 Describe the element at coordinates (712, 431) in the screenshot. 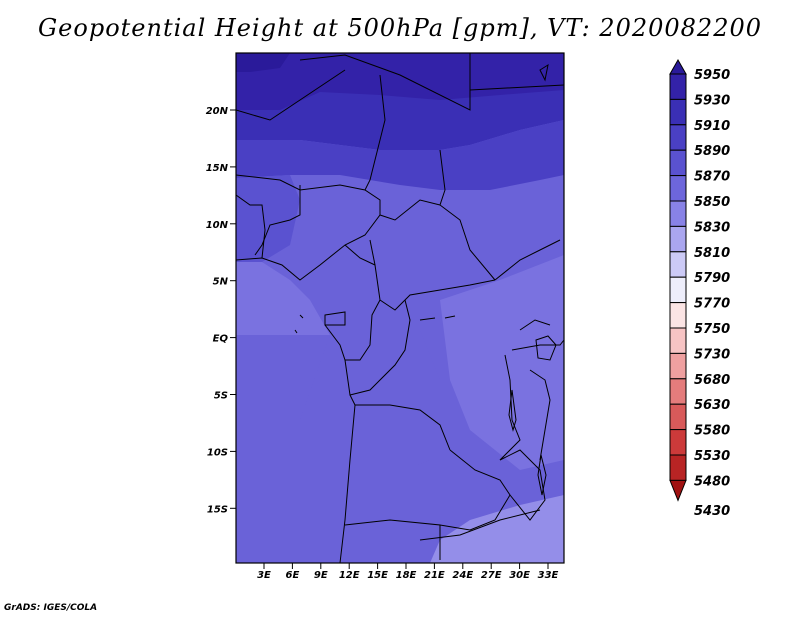

I see `colorbar-label: 5580` at that location.